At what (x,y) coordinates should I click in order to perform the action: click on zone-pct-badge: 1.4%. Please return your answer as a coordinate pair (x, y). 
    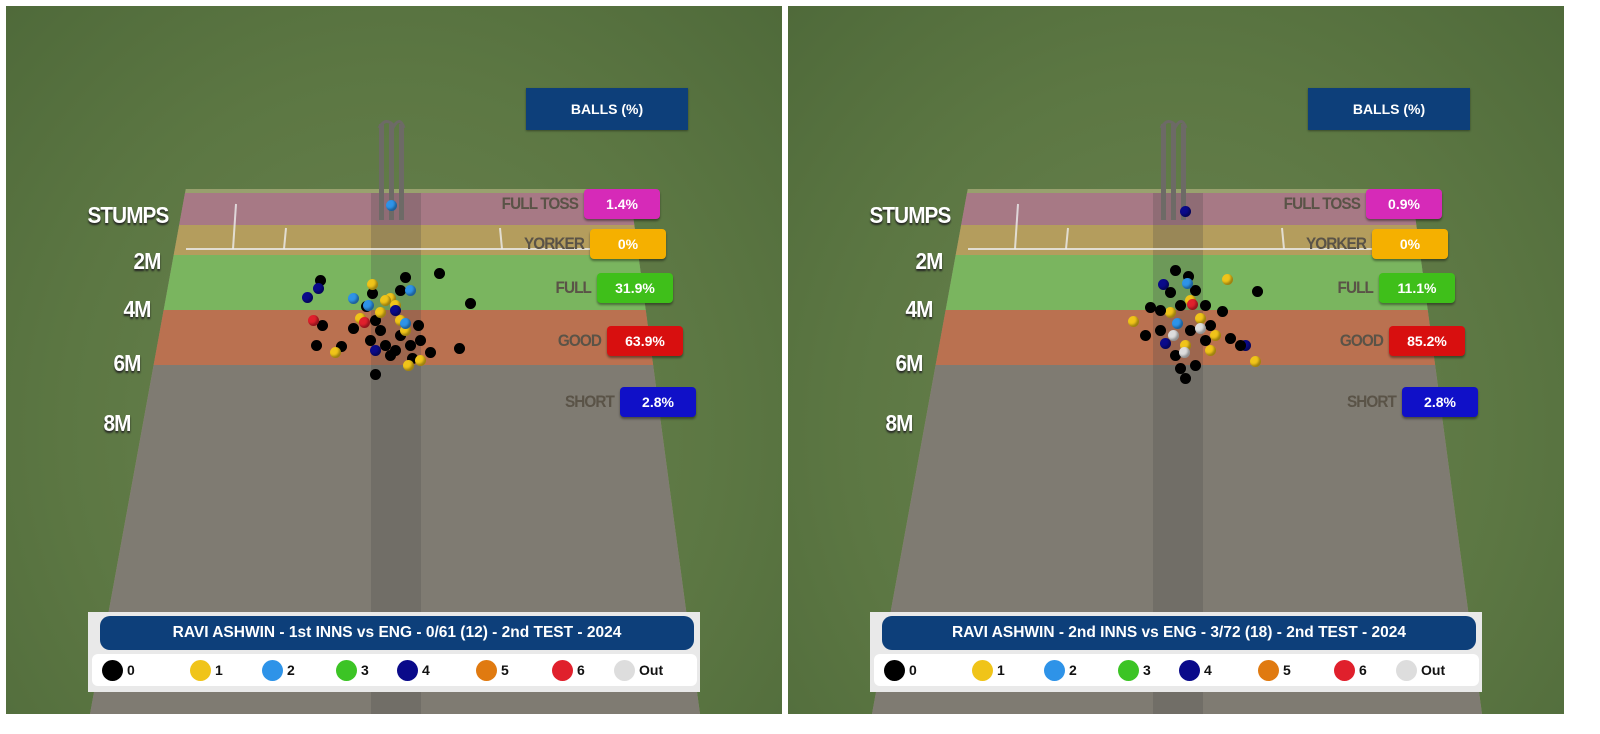
    Looking at the image, I should click on (622, 204).